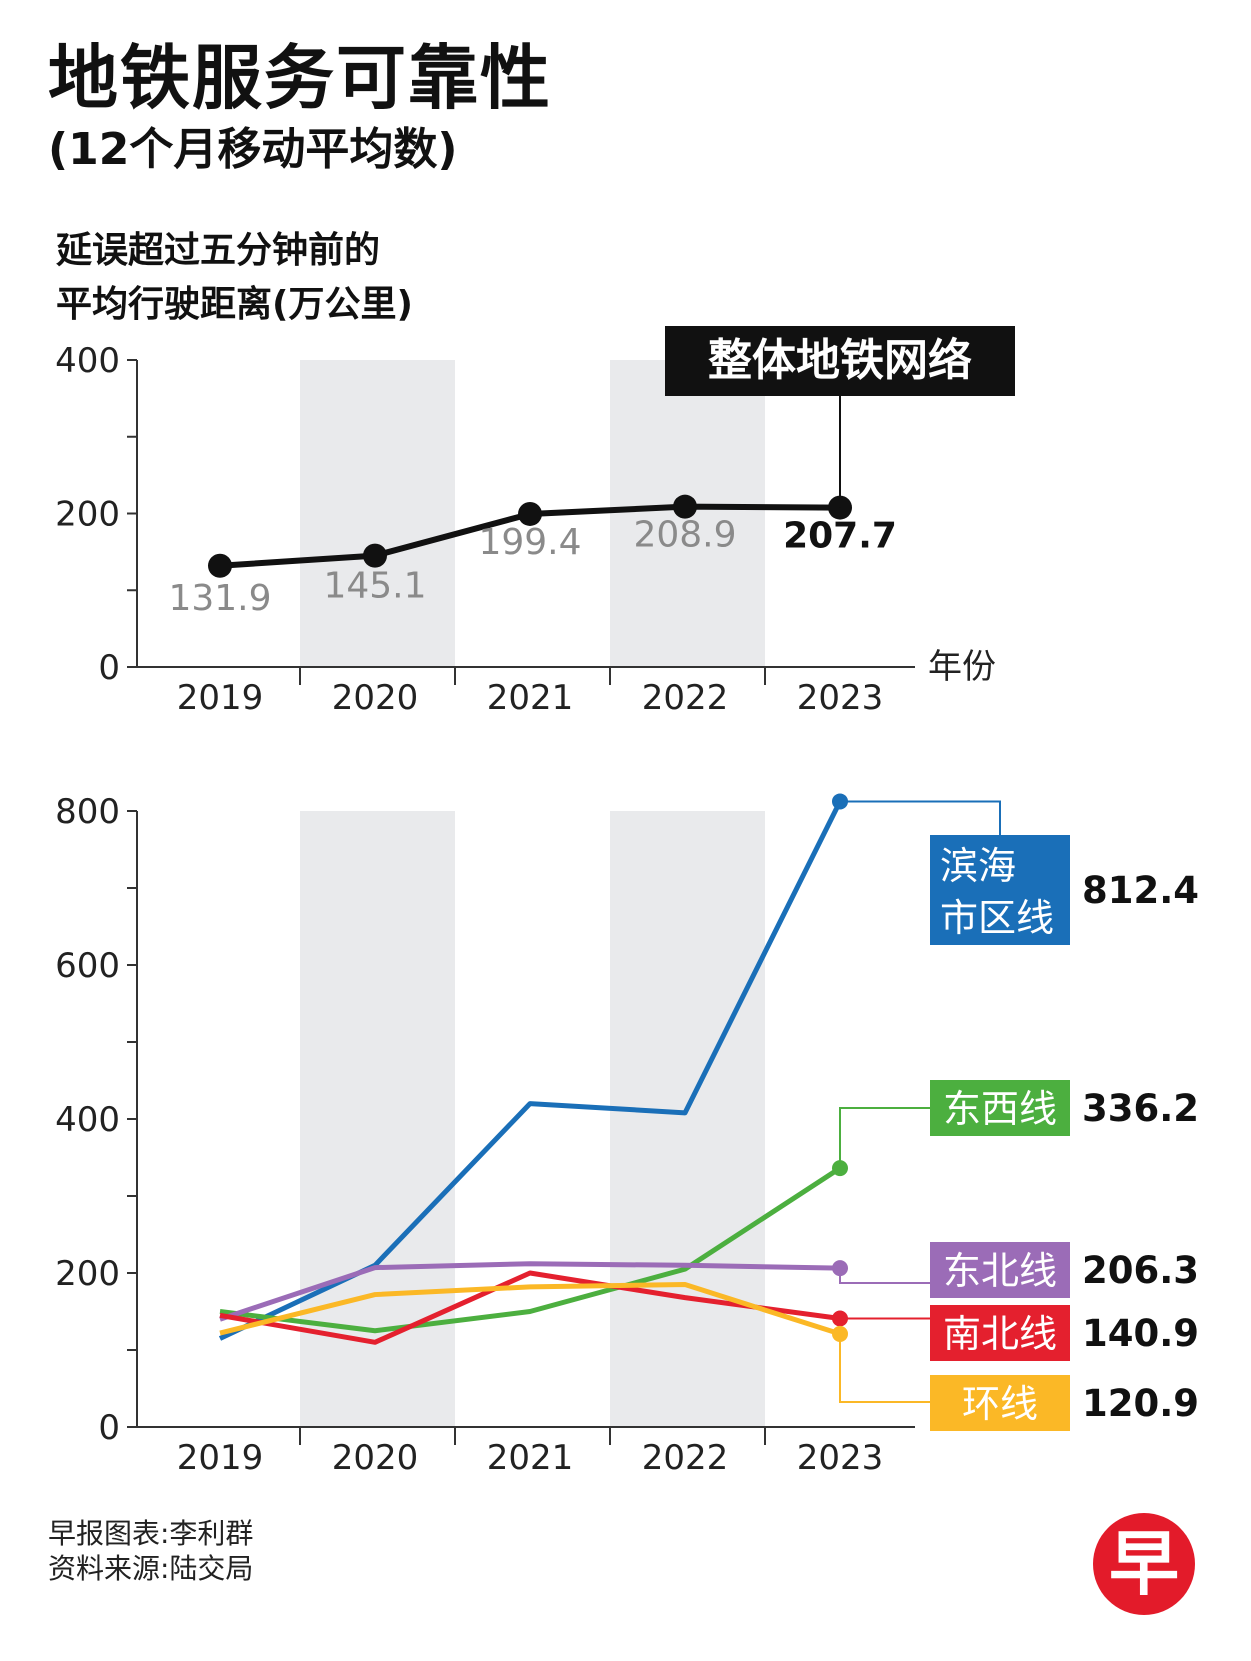 The image size is (1251, 1661). What do you see at coordinates (1140, 890) in the screenshot?
I see `end-value-label-downtown-line: 812.4` at bounding box center [1140, 890].